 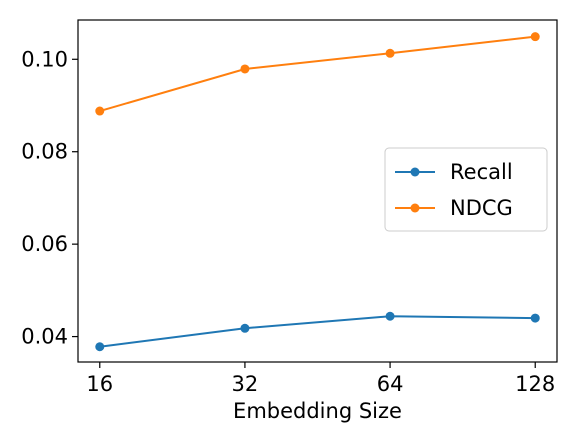 I want to click on series-line-recall, so click(x=317, y=331).